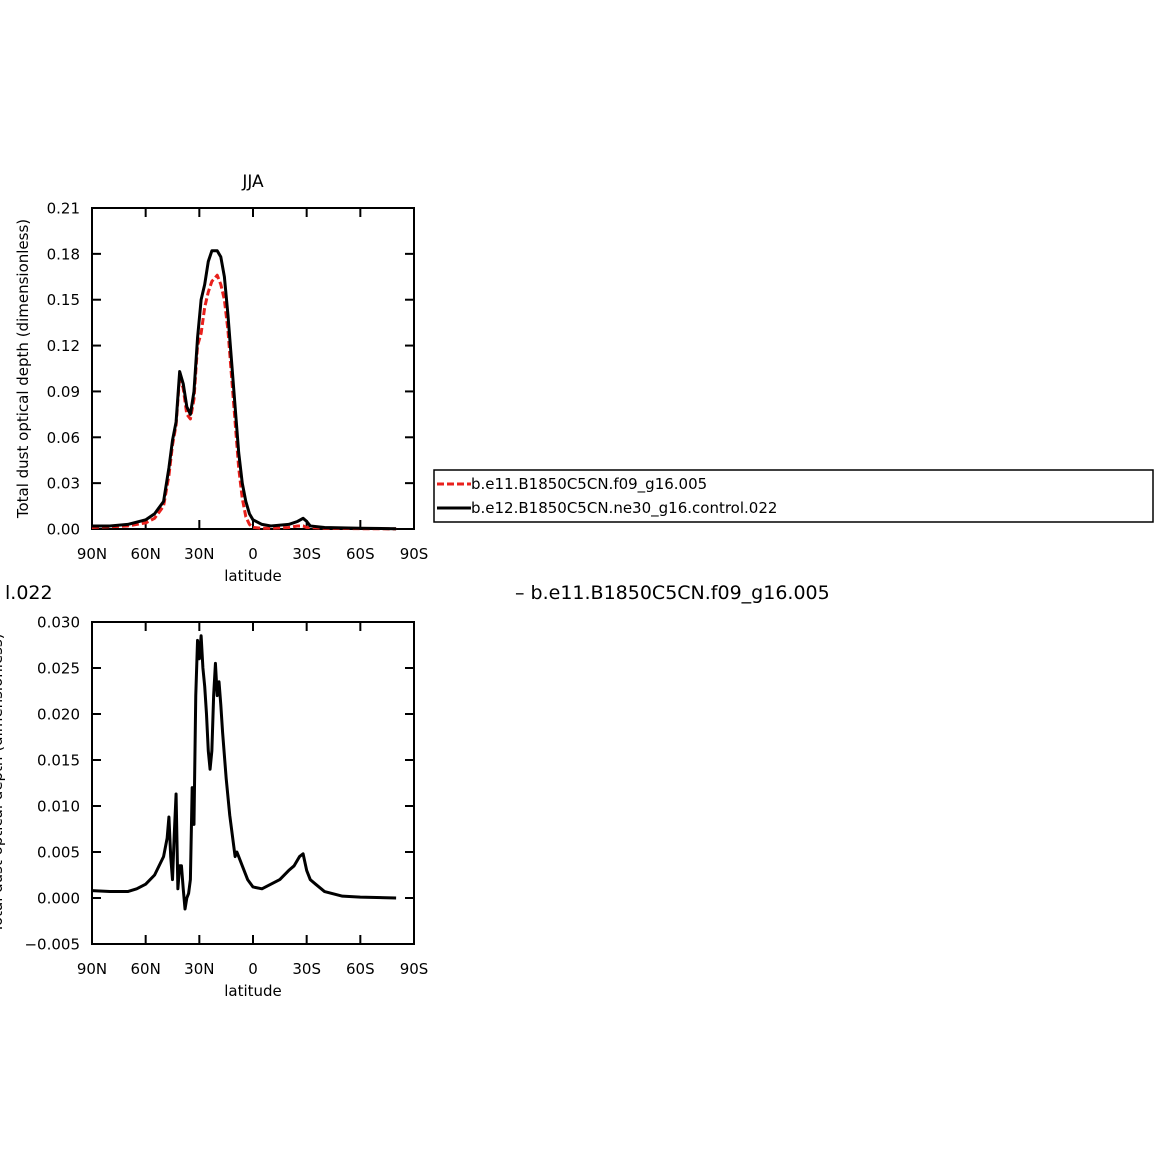 Image resolution: width=1170 pixels, height=1173 pixels. I want to click on legend-label: b.e11.B1850C5CN.f09_g16.005, so click(589, 484).